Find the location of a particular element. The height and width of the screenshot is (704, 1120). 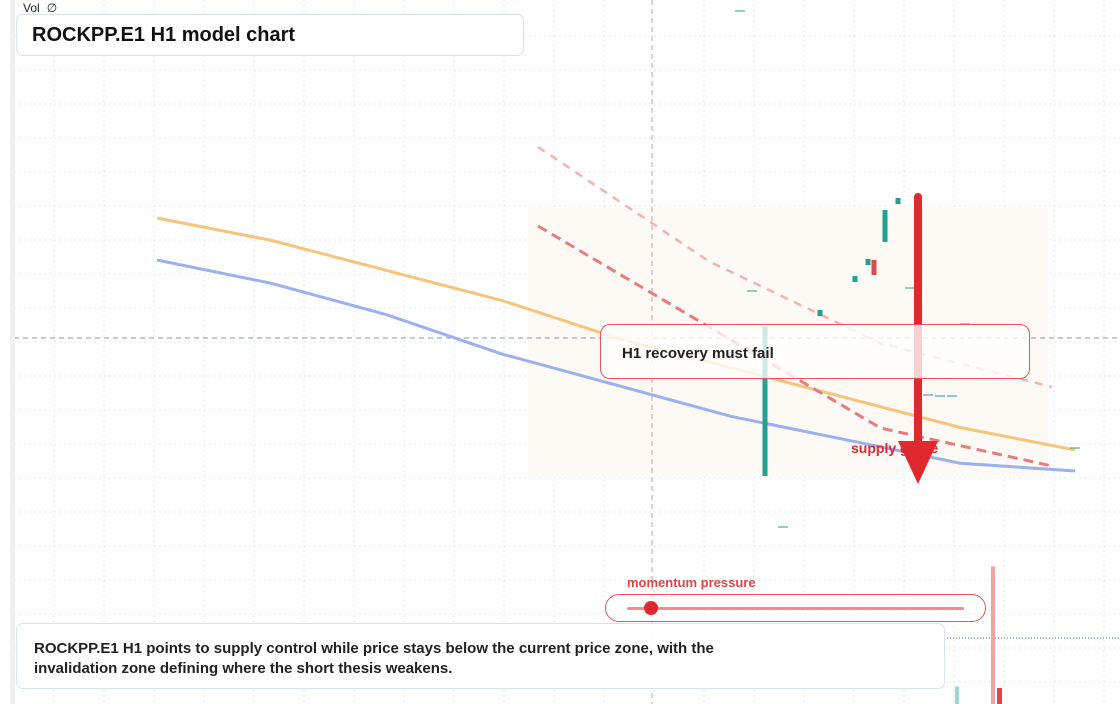

volume-indicator-name: Vol is located at coordinates (31, 8).